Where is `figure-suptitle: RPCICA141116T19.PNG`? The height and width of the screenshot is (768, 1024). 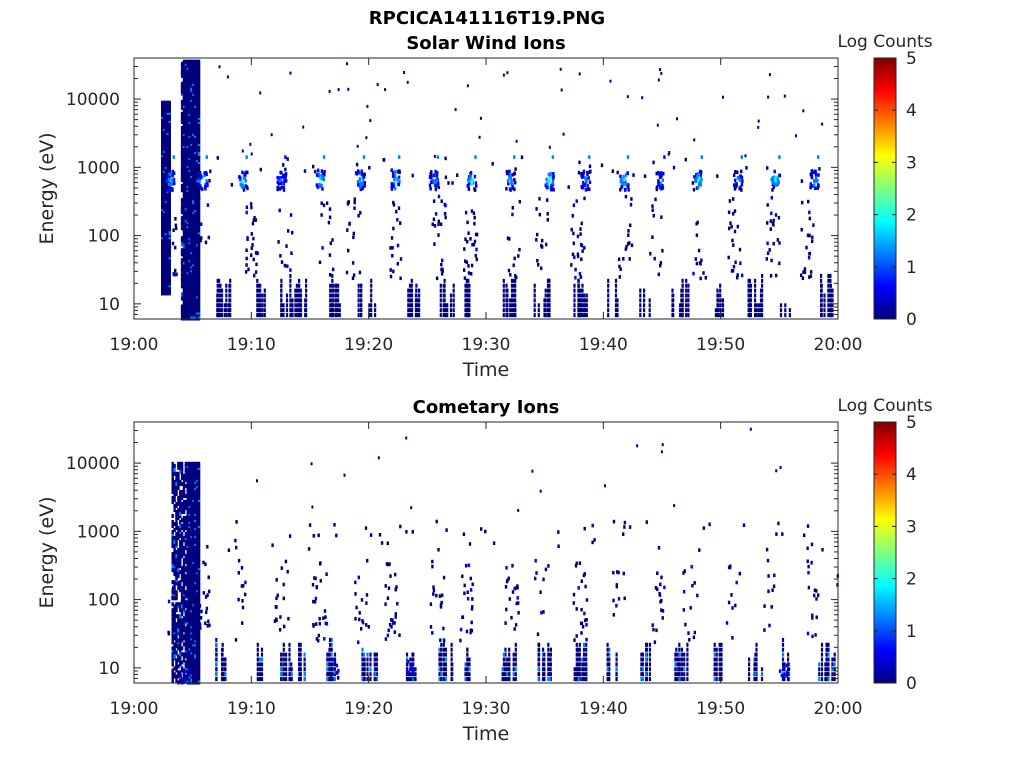
figure-suptitle: RPCICA141116T19.PNG is located at coordinates (487, 18).